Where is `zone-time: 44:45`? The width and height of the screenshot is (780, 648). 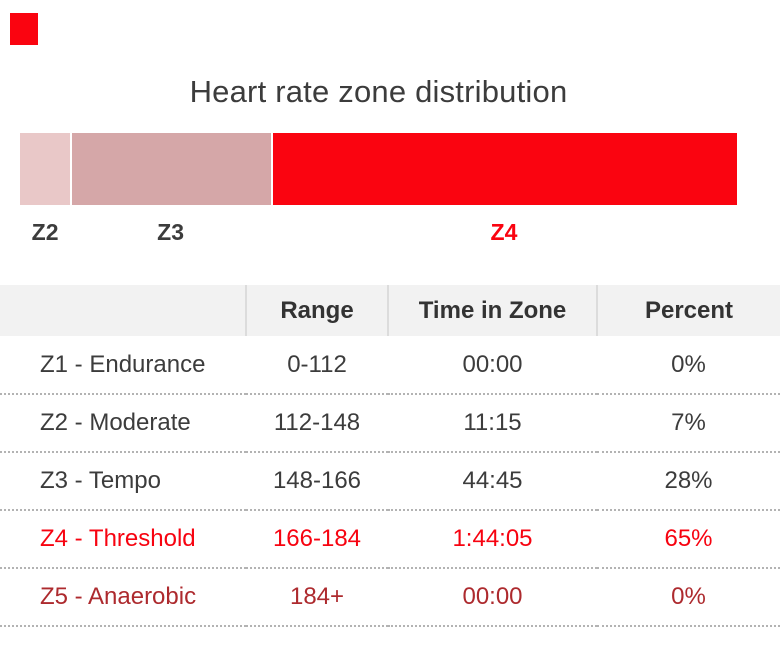 zone-time: 44:45 is located at coordinates (492, 481).